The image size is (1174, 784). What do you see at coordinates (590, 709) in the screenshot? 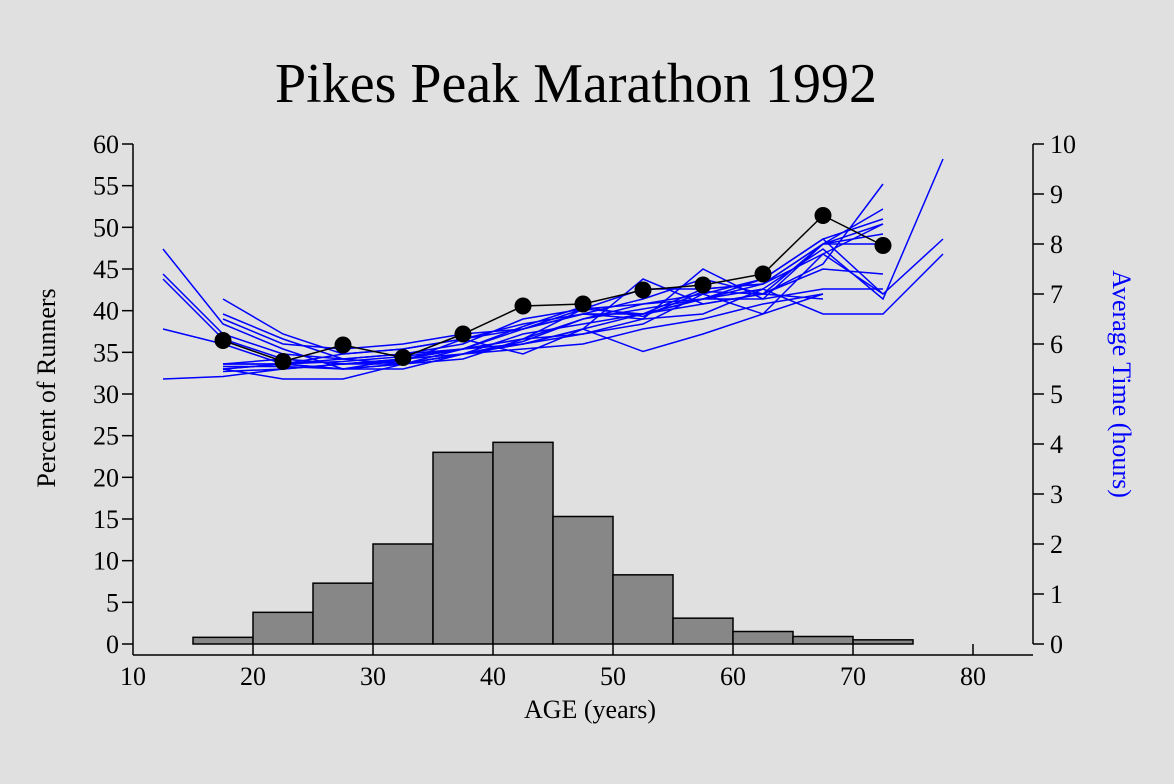
I see `x-axis-label: AGE (years)` at bounding box center [590, 709].